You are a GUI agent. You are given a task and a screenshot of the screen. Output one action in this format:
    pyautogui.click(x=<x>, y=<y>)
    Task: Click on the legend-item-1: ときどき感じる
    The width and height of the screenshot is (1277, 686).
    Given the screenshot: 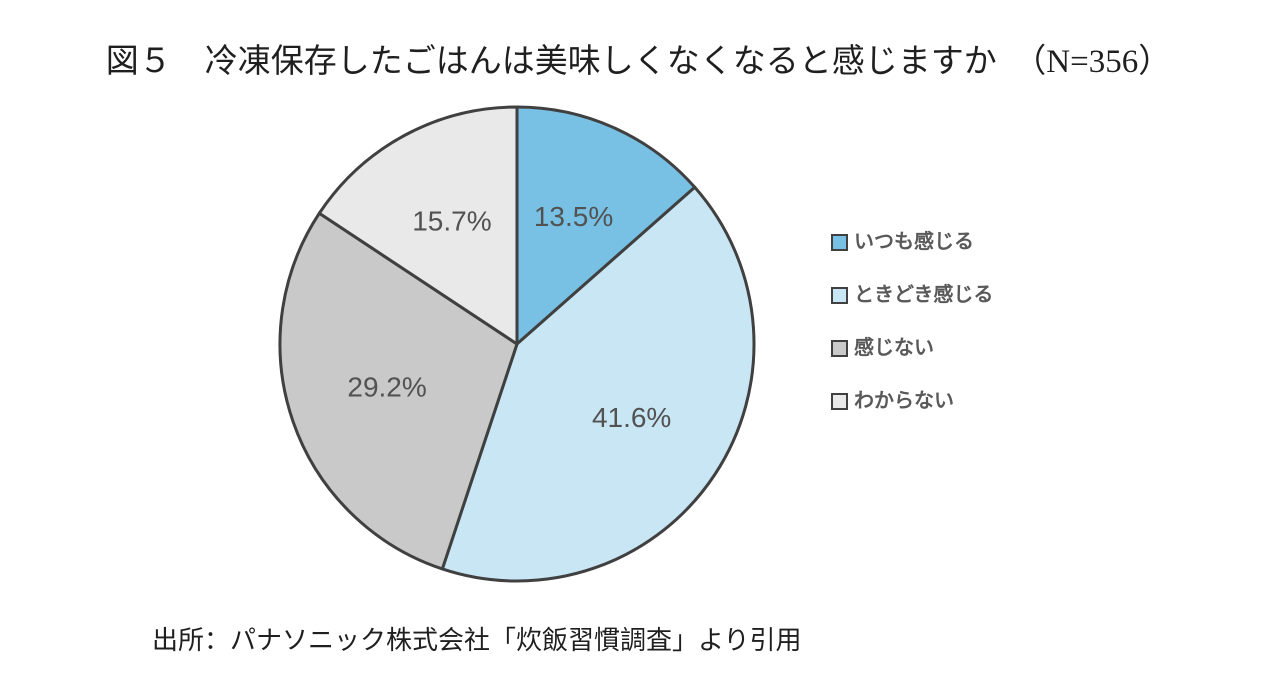 What is the action you would take?
    pyautogui.click(x=912, y=295)
    